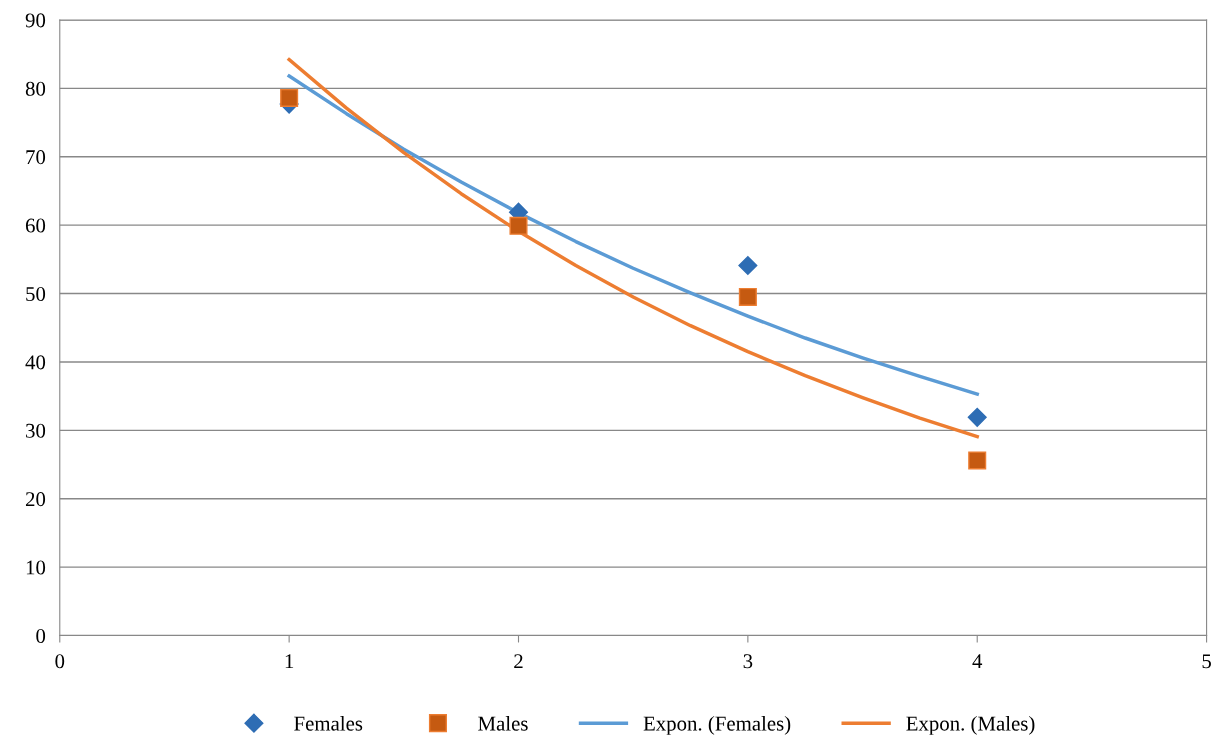 The height and width of the screenshot is (739, 1220). I want to click on y-tick-label: 40, so click(35, 362).